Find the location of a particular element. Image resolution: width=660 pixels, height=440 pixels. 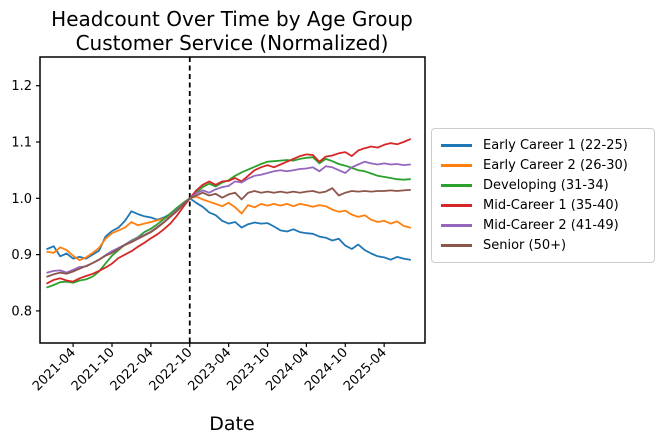

legend-item: Mid-Career 2 (41-49) is located at coordinates (543, 225).